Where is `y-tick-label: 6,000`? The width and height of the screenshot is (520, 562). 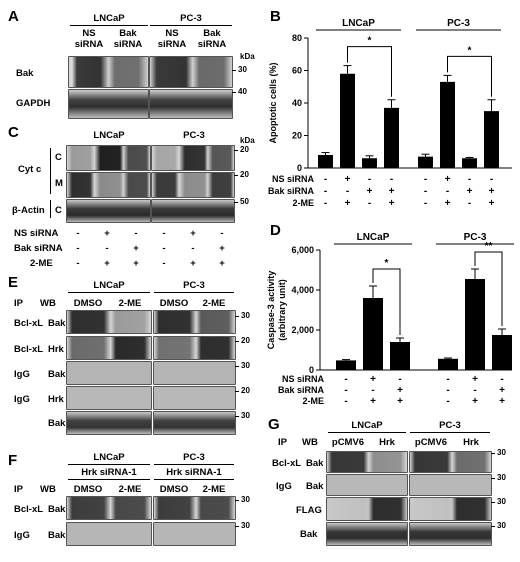
y-tick-label: 6,000 is located at coordinates (302, 250).